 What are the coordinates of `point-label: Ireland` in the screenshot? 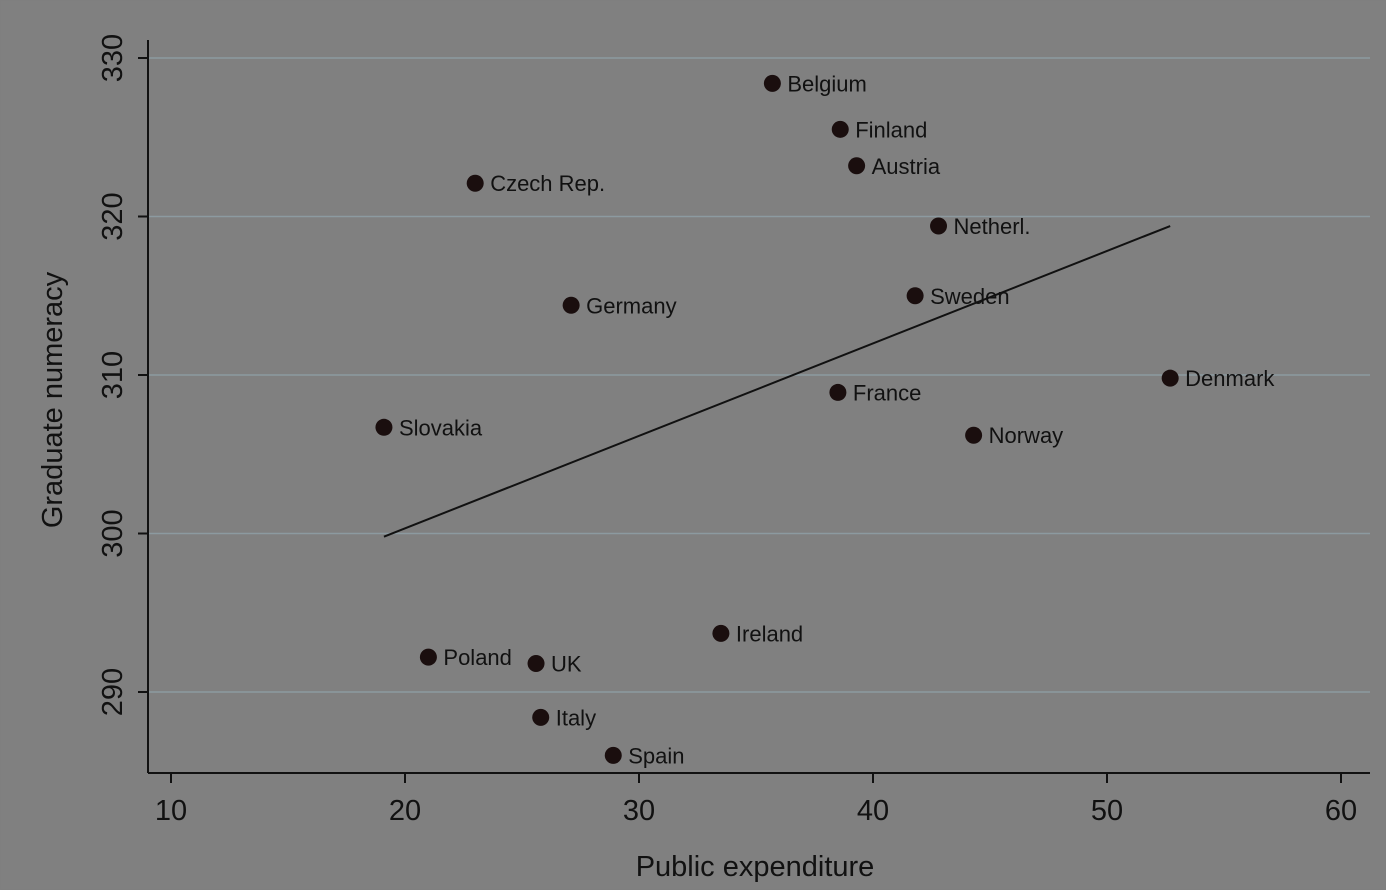 It's located at (769, 633).